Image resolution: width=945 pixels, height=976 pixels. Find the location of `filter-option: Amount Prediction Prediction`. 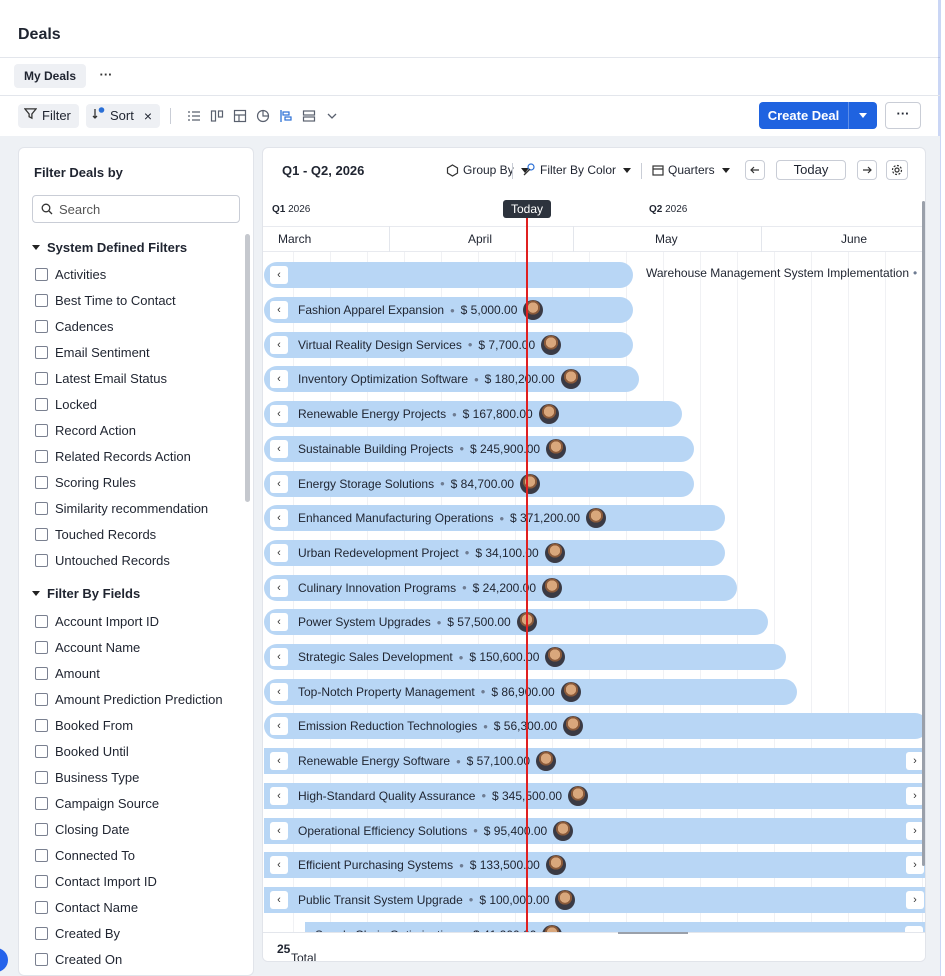

filter-option: Amount Prediction Prediction is located at coordinates (129, 699).